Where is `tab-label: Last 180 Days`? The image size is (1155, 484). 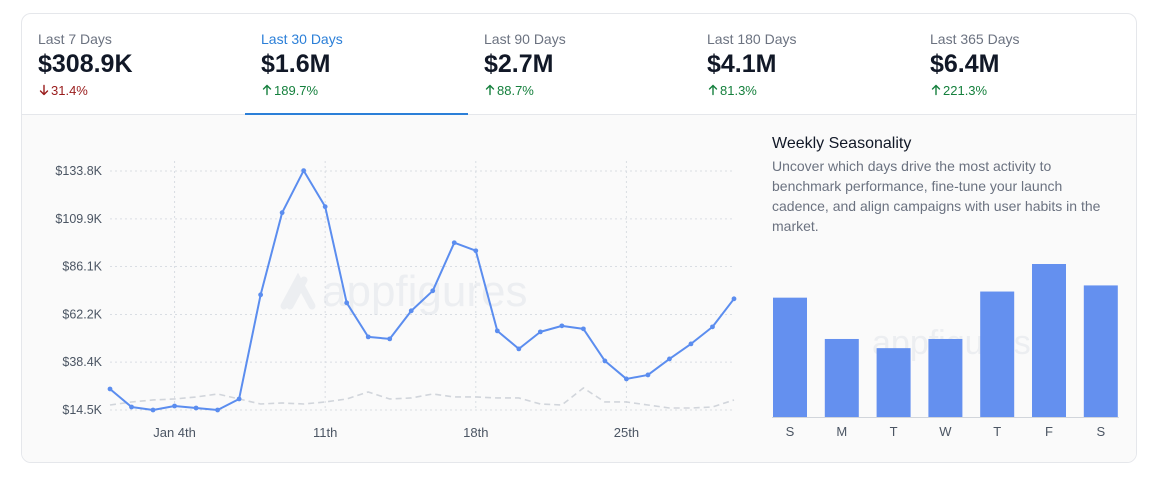
tab-label: Last 180 Days is located at coordinates (752, 39).